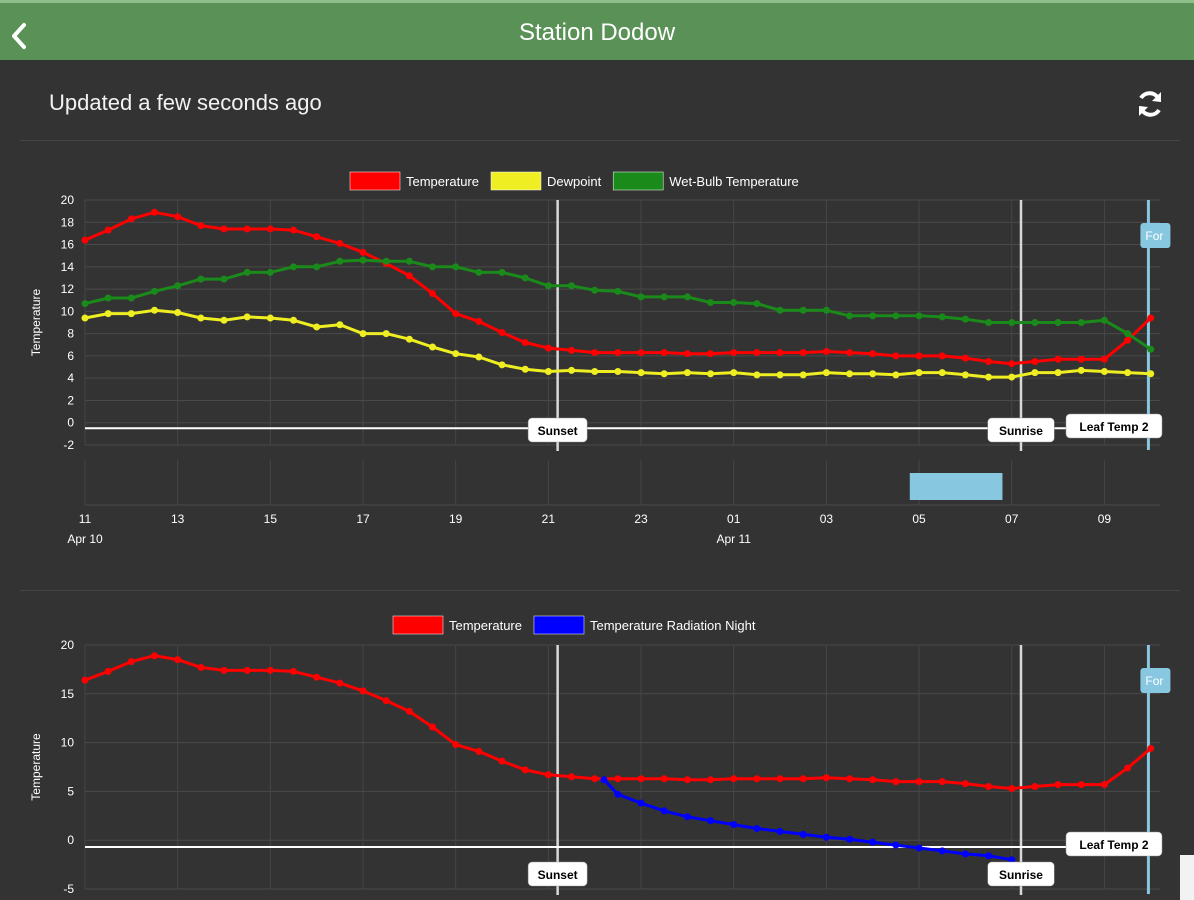 The image size is (1194, 900). I want to click on scrollbar-thumb, so click(1187, 877).